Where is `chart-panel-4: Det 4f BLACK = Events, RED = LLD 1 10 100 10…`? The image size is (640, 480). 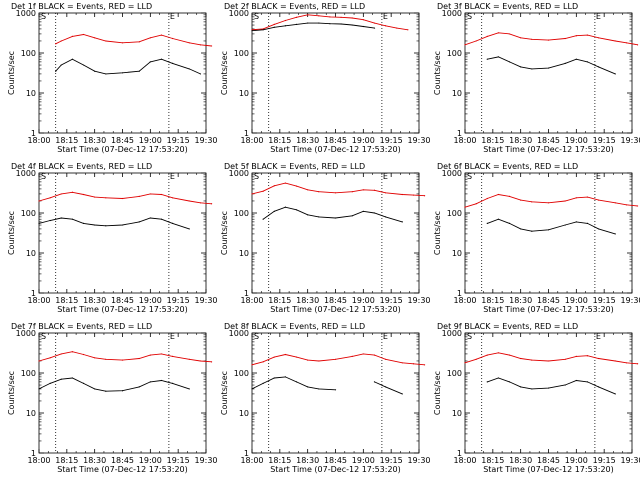
chart-panel-4: Det 4f BLACK = Events, RED = LLD 1 10 100 10… is located at coordinates (112, 238).